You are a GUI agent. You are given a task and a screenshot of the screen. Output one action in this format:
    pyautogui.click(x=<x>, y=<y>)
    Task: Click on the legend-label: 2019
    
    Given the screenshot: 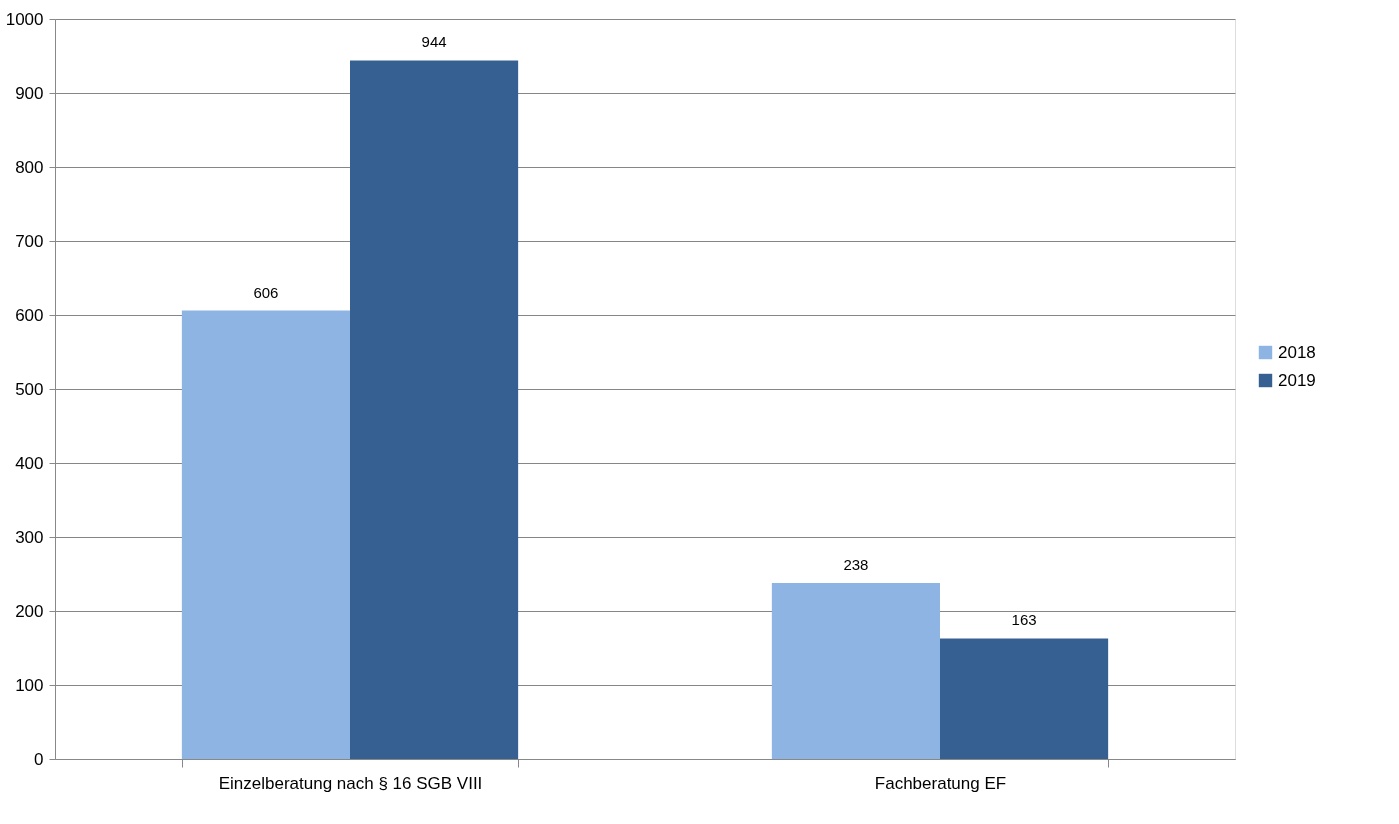 What is the action you would take?
    pyautogui.click(x=1297, y=380)
    